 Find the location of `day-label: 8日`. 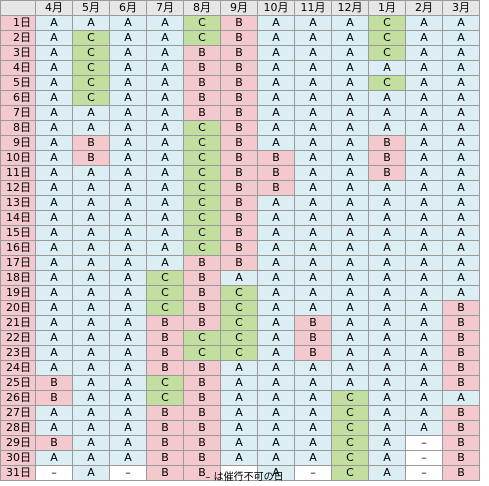

day-label: 8日 is located at coordinates (18, 128).